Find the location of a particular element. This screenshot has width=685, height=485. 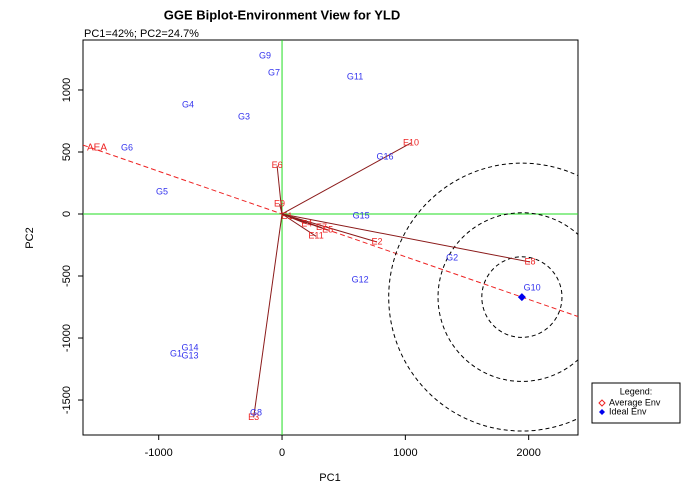

genotype-label: G4 is located at coordinates (188, 104).